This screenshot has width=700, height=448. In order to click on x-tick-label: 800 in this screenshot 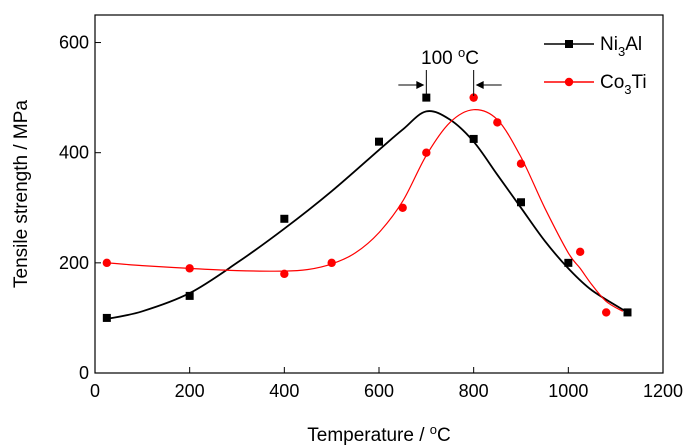, I will do `click(474, 391)`.